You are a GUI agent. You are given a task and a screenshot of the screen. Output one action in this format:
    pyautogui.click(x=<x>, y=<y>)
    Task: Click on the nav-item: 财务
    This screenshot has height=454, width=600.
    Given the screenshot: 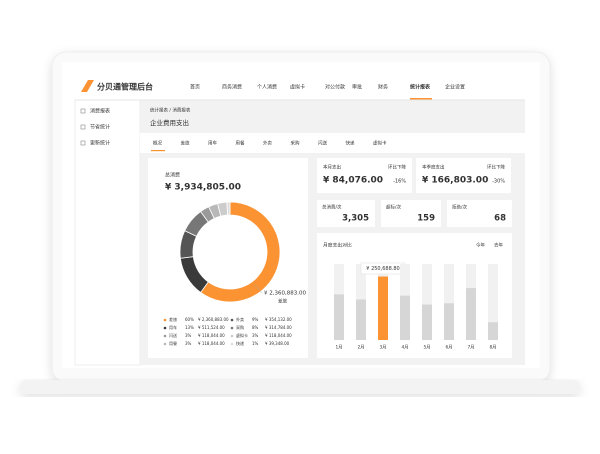 What is the action you would take?
    pyautogui.click(x=383, y=87)
    